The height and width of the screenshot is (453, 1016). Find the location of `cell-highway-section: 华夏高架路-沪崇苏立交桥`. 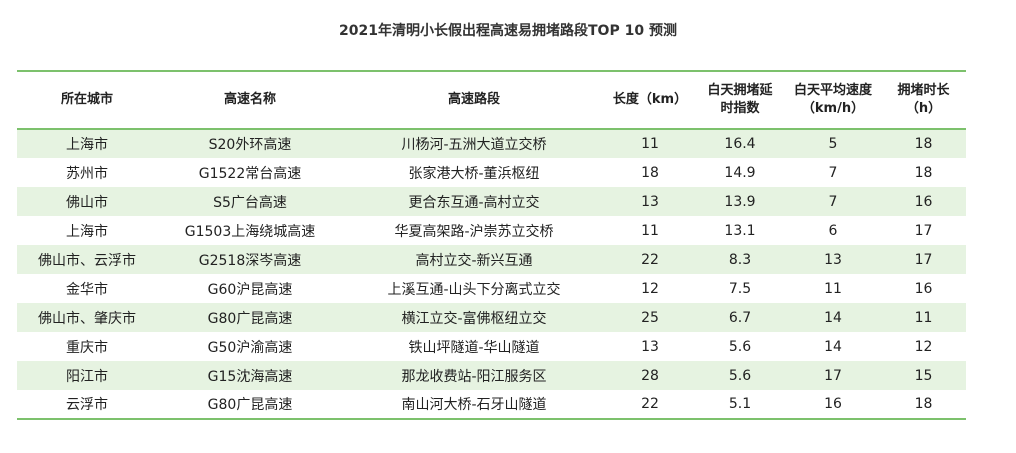

cell-highway-section: 华夏高架路-沪崇苏立交桥 is located at coordinates (474, 231).